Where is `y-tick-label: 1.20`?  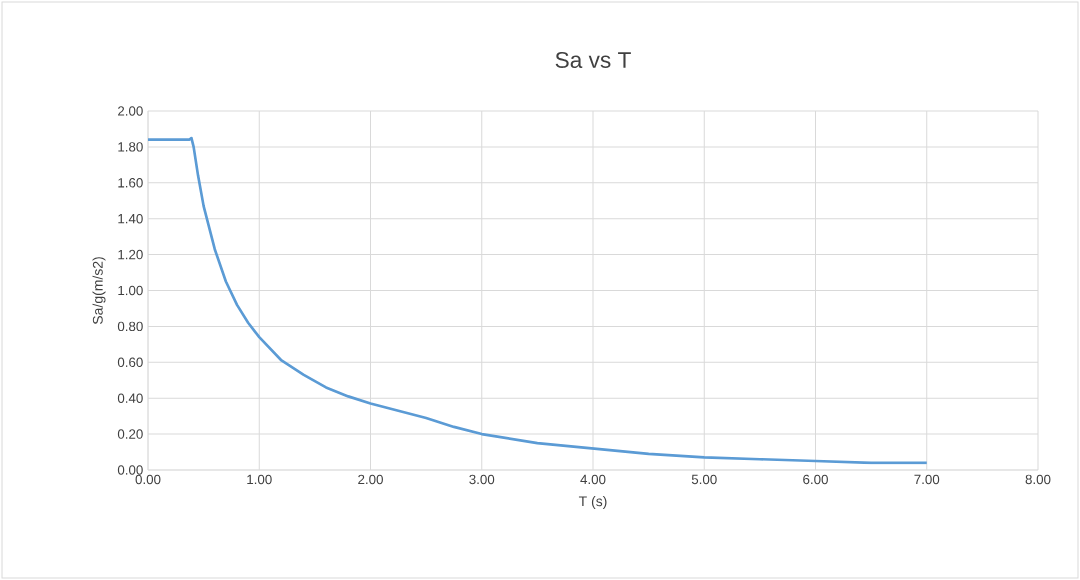 y-tick-label: 1.20 is located at coordinates (130, 254).